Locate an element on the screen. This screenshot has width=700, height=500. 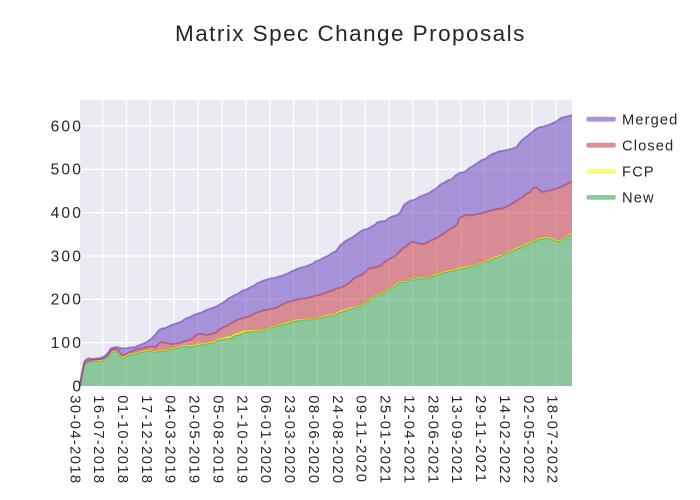
svg-text: 02-05-2022 is located at coordinates (528, 439).